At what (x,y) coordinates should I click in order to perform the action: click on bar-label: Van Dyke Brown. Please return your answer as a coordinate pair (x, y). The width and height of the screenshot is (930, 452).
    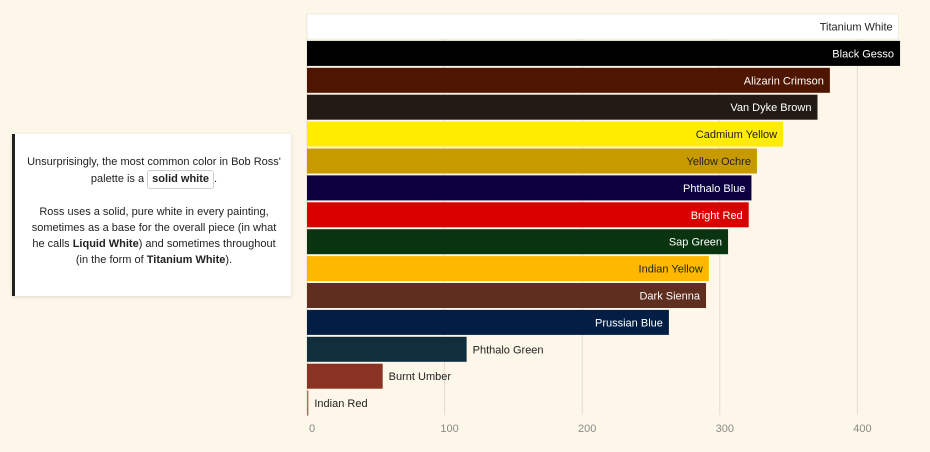
    Looking at the image, I should click on (770, 108).